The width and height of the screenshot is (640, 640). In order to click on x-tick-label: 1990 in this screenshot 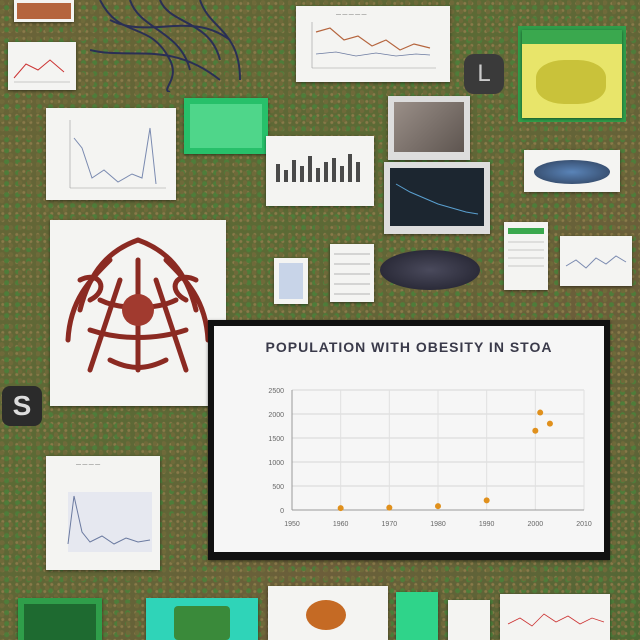, I will do `click(487, 524)`.